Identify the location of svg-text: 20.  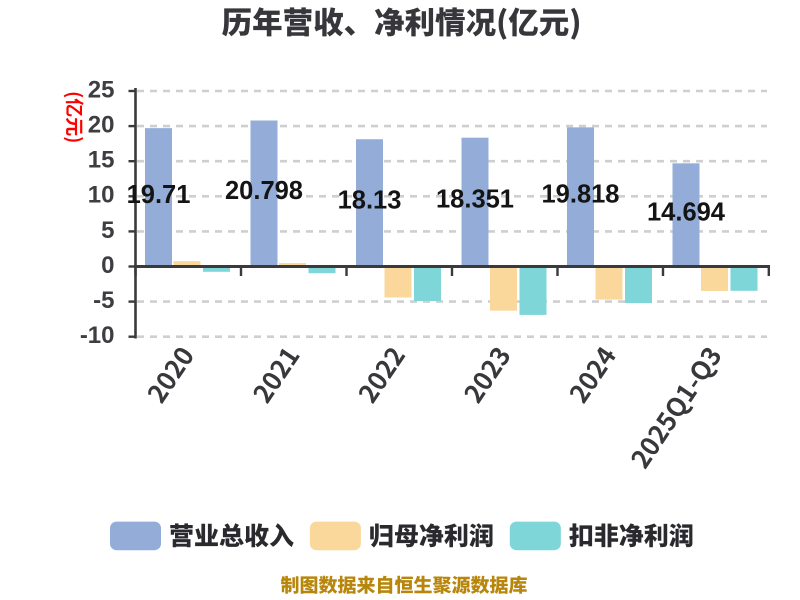
(101, 125).